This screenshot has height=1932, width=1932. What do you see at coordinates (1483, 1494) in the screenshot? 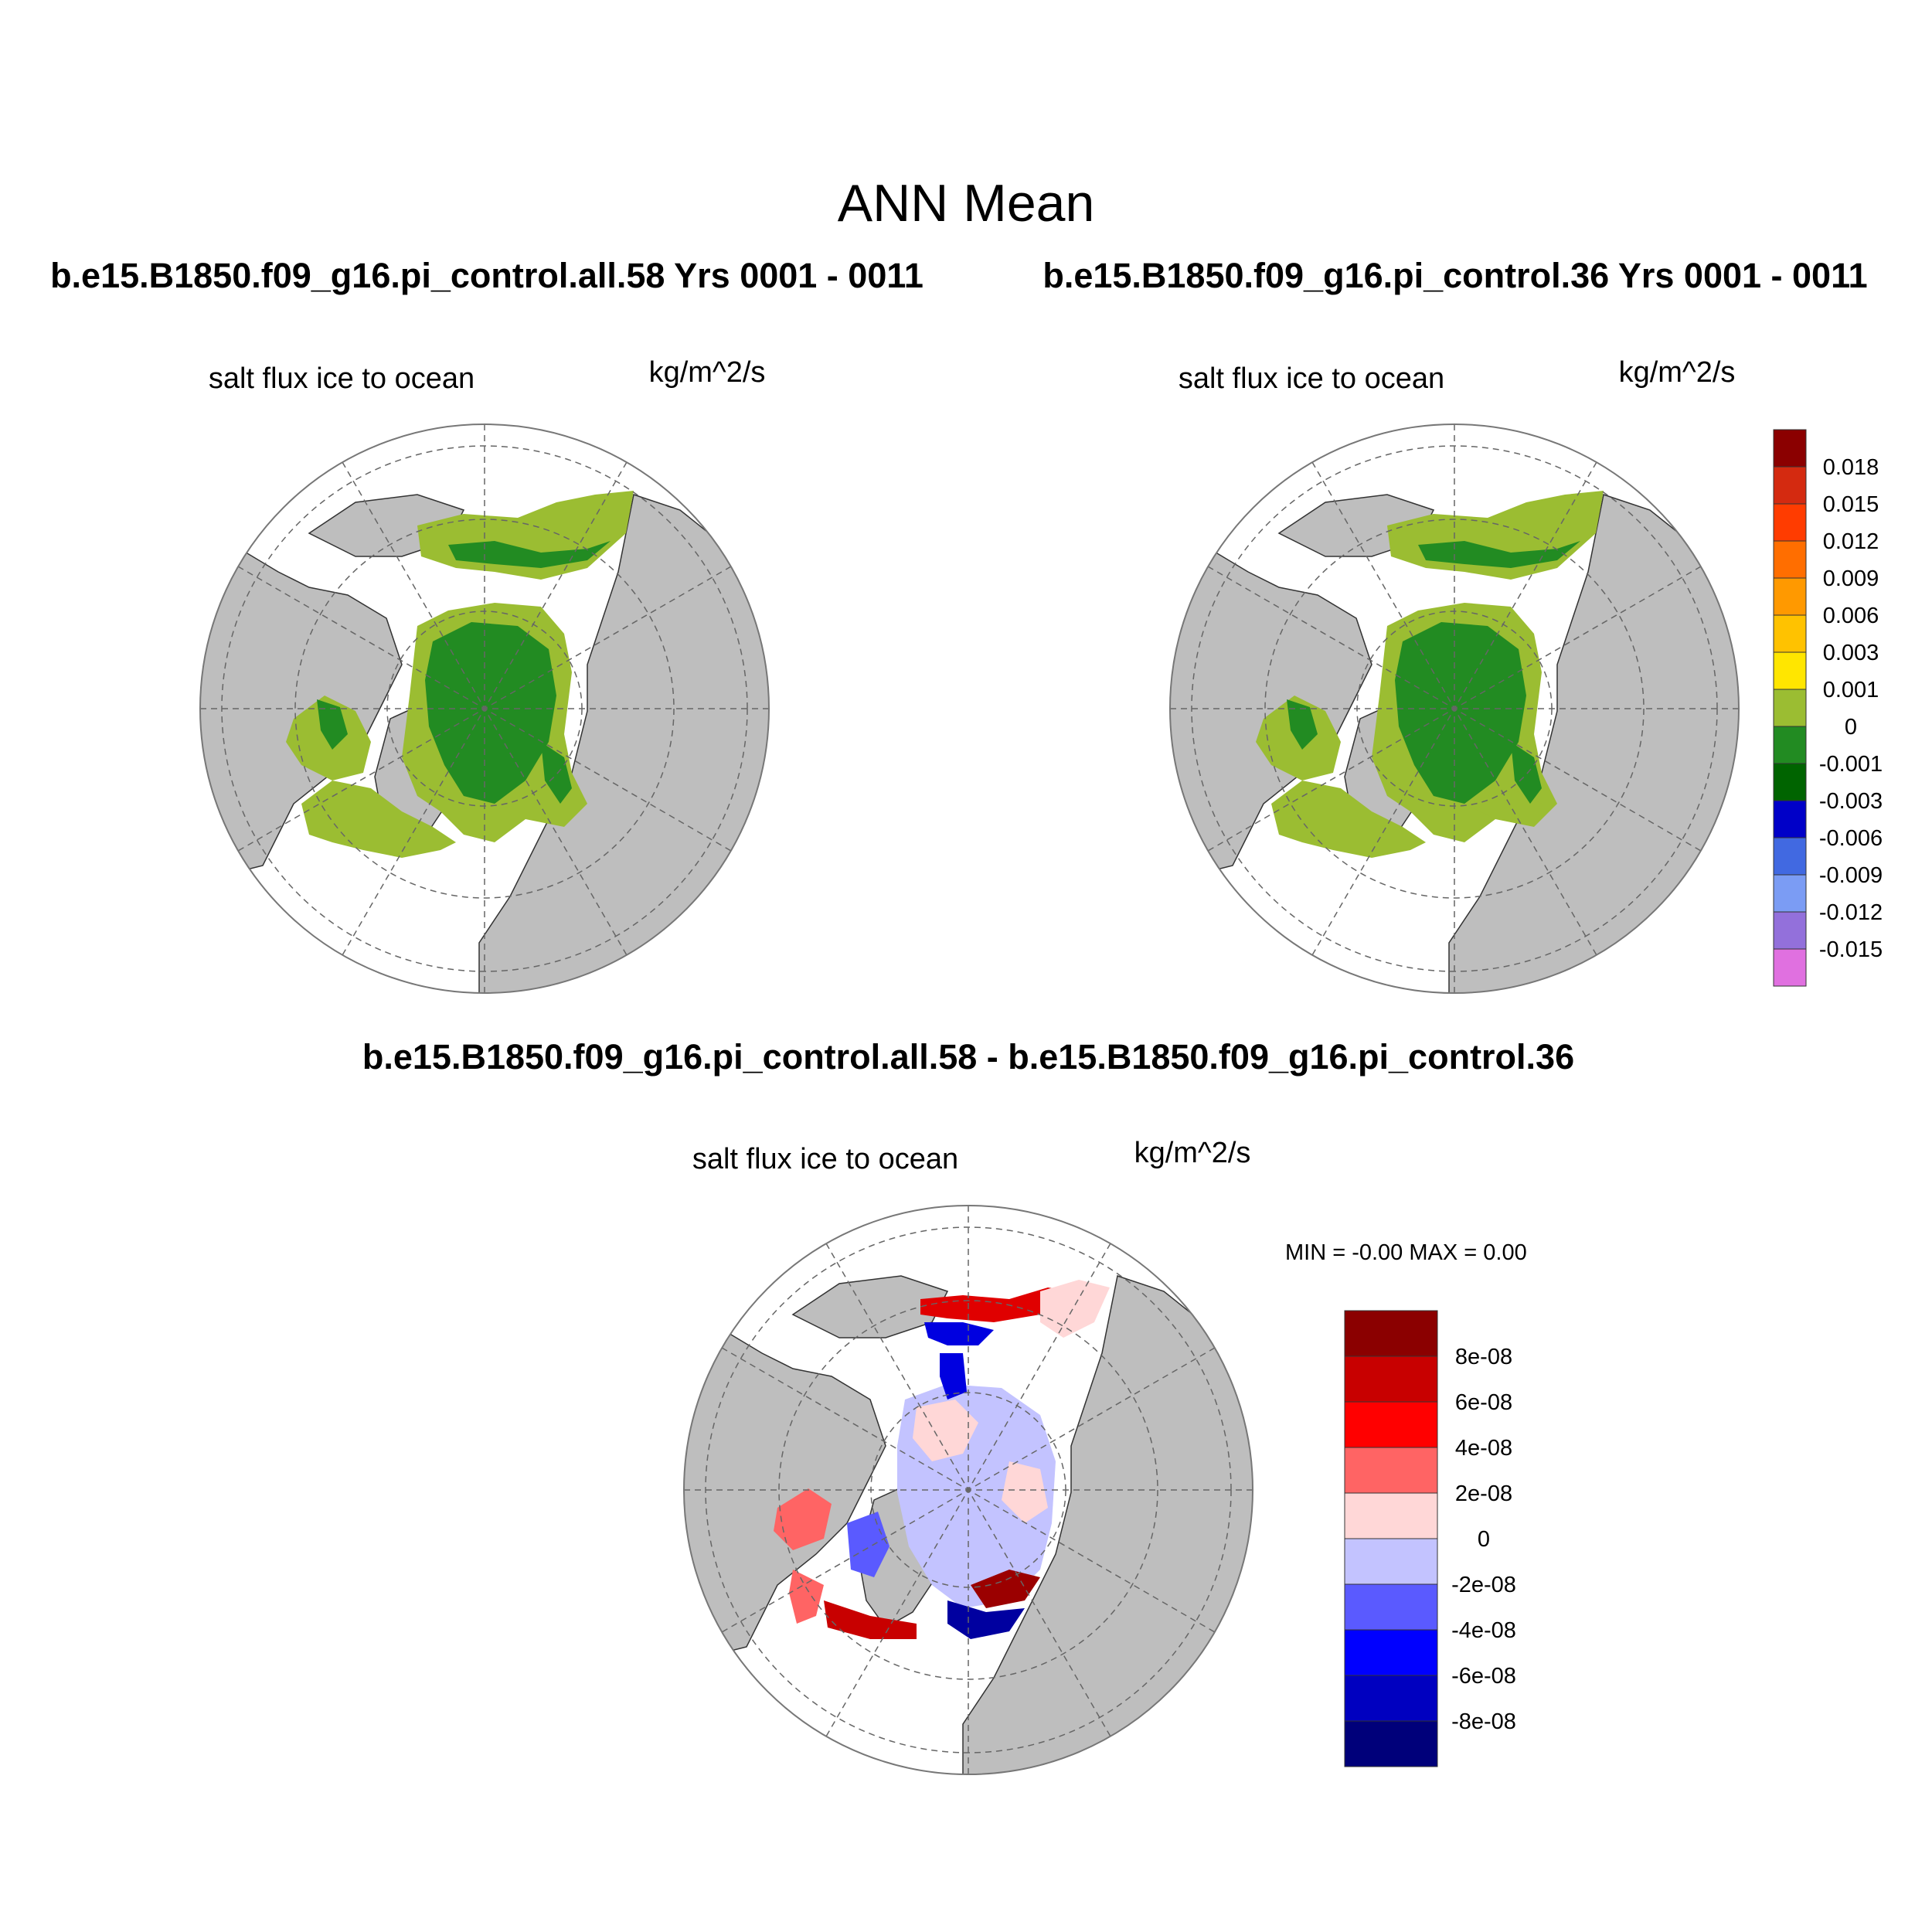
I see `colorbar-tick-label: 2e-08` at bounding box center [1483, 1494].